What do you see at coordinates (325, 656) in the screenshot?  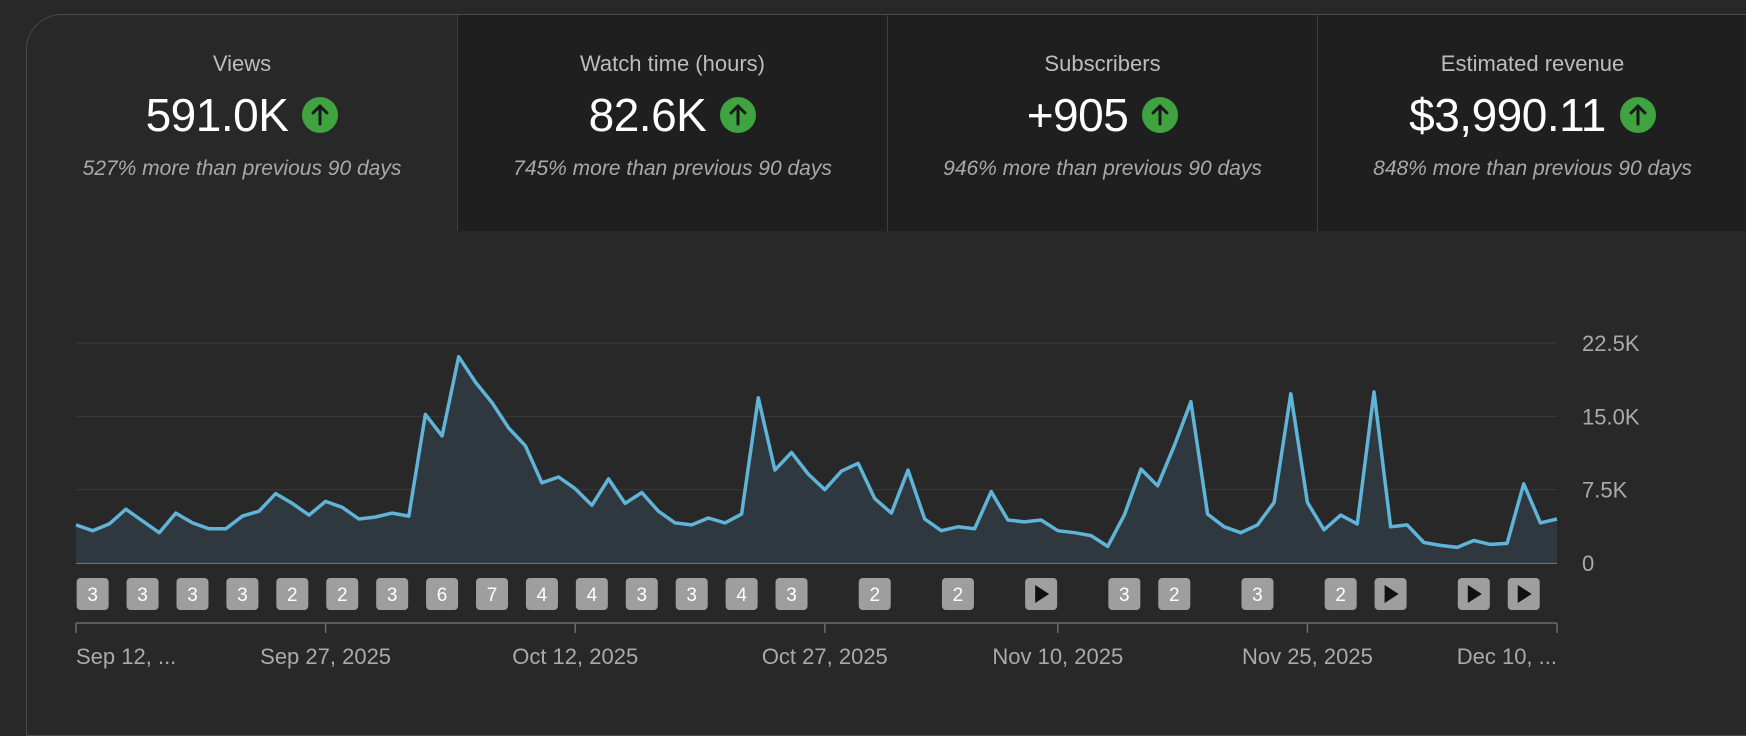 I see `x-tick-label: Sep 27, 2025` at bounding box center [325, 656].